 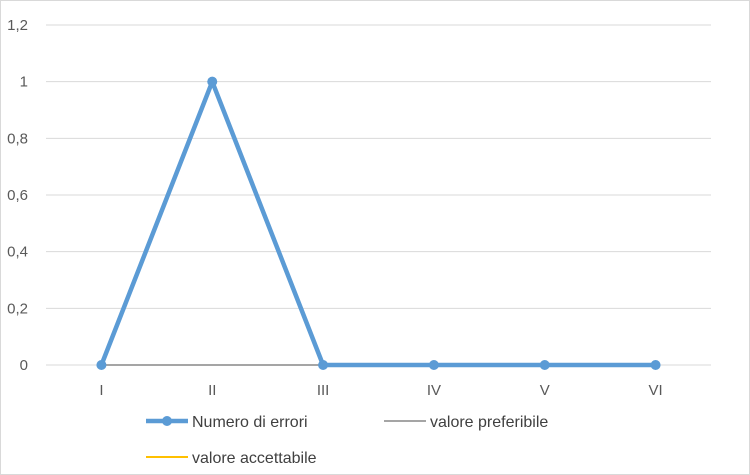 What do you see at coordinates (17, 25) in the screenshot?
I see `y-tick-label: 1,2` at bounding box center [17, 25].